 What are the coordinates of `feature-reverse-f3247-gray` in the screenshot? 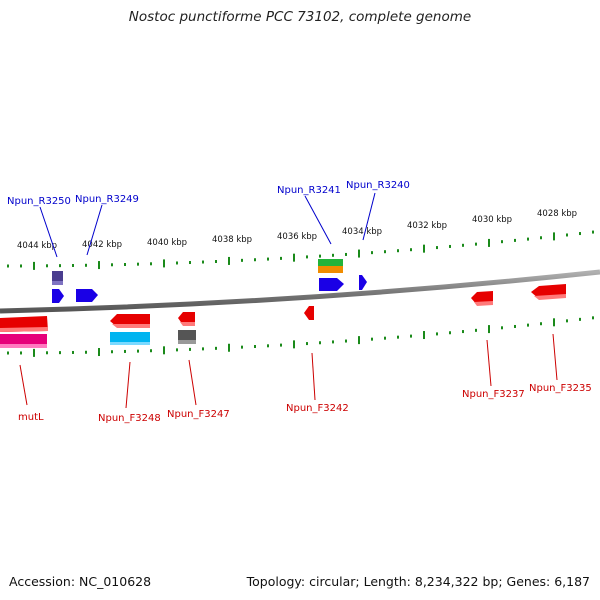 It's located at (187, 337).